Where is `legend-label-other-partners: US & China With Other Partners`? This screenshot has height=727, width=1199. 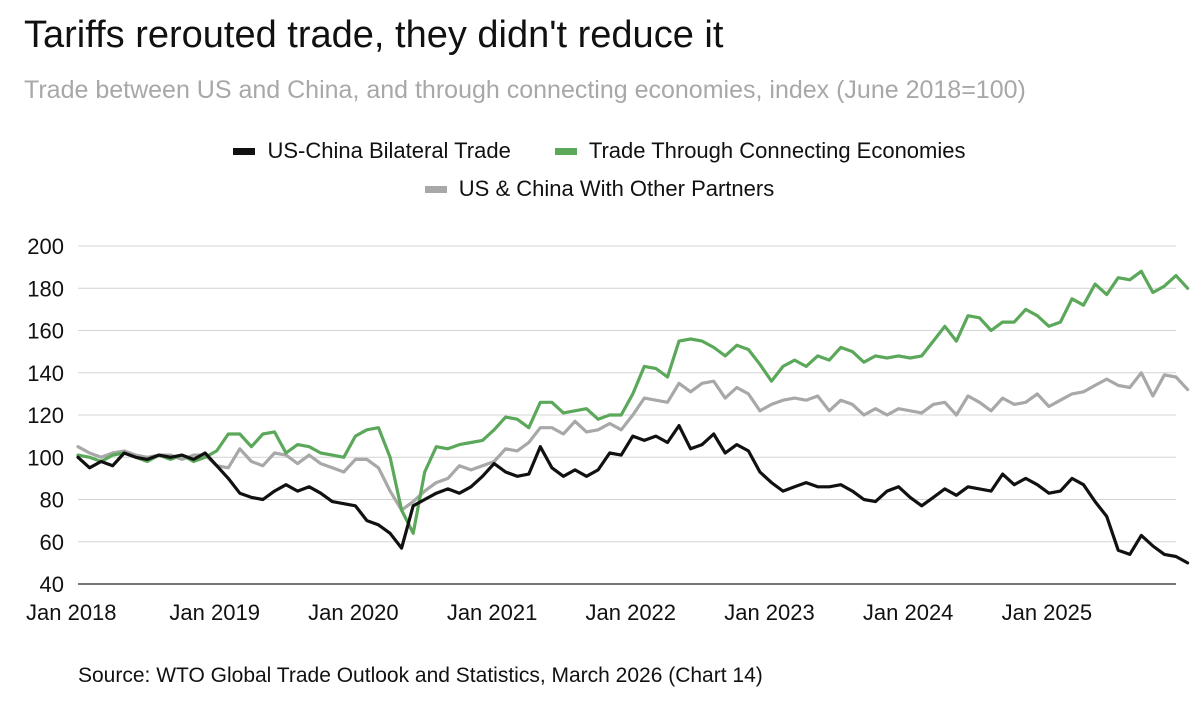 legend-label-other-partners: US & China With Other Partners is located at coordinates (616, 188).